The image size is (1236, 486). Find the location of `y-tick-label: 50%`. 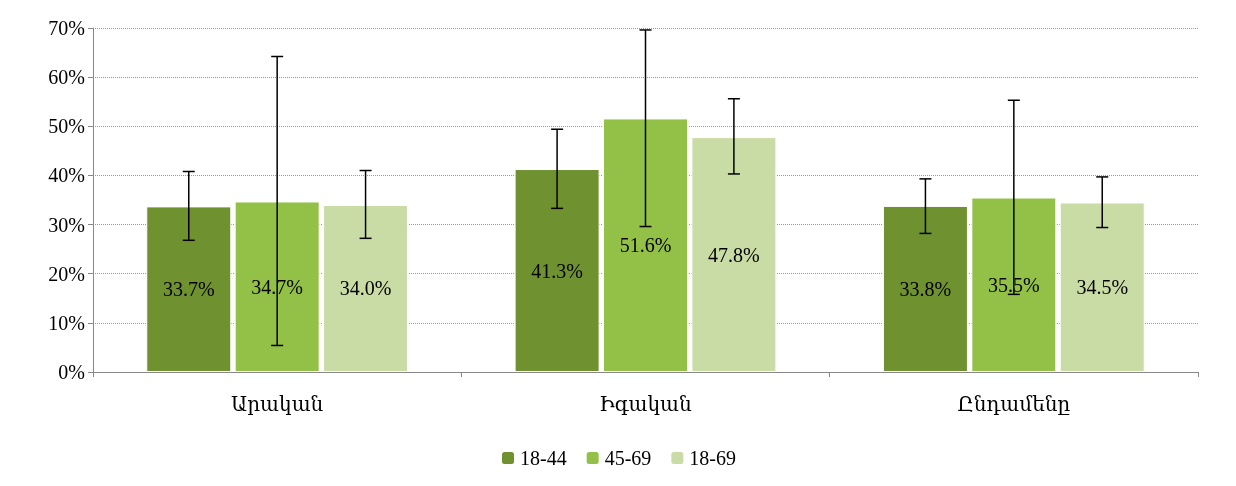

y-tick-label: 50% is located at coordinates (66, 126).